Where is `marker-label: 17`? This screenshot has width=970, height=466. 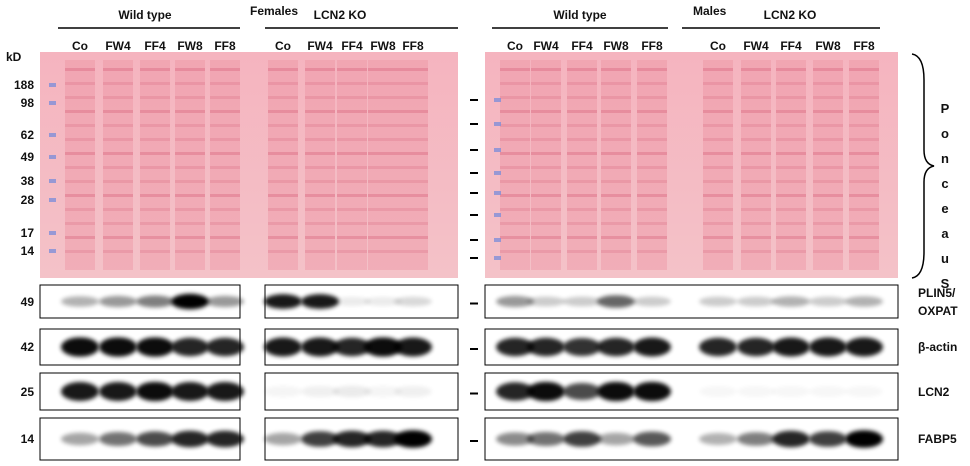 marker-label: 17 is located at coordinates (27, 233).